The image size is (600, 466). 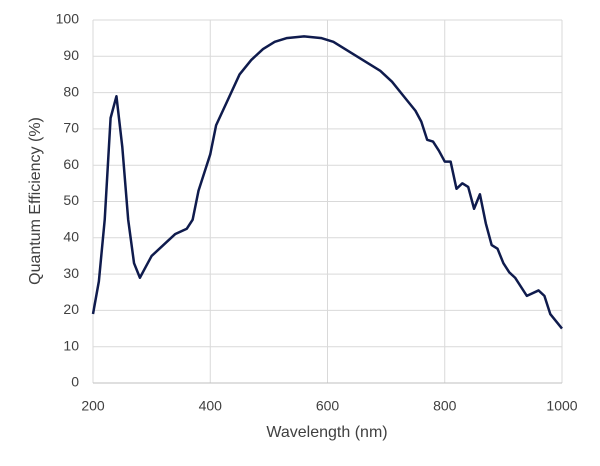 What do you see at coordinates (71, 55) in the screenshot?
I see `y-tick-label: 90` at bounding box center [71, 55].